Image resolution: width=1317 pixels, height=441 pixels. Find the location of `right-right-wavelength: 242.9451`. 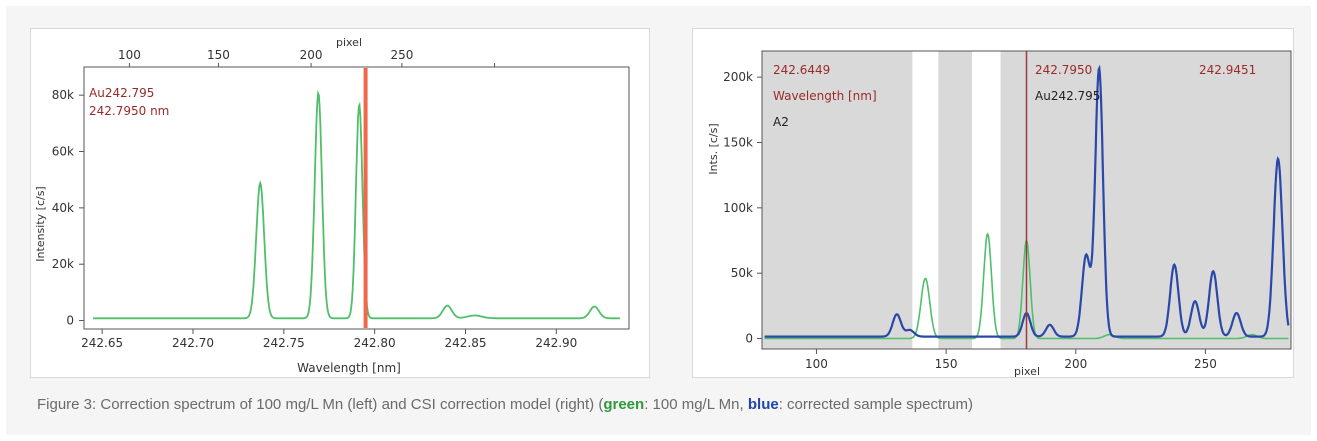

right-right-wavelength: 242.9451 is located at coordinates (1227, 70).